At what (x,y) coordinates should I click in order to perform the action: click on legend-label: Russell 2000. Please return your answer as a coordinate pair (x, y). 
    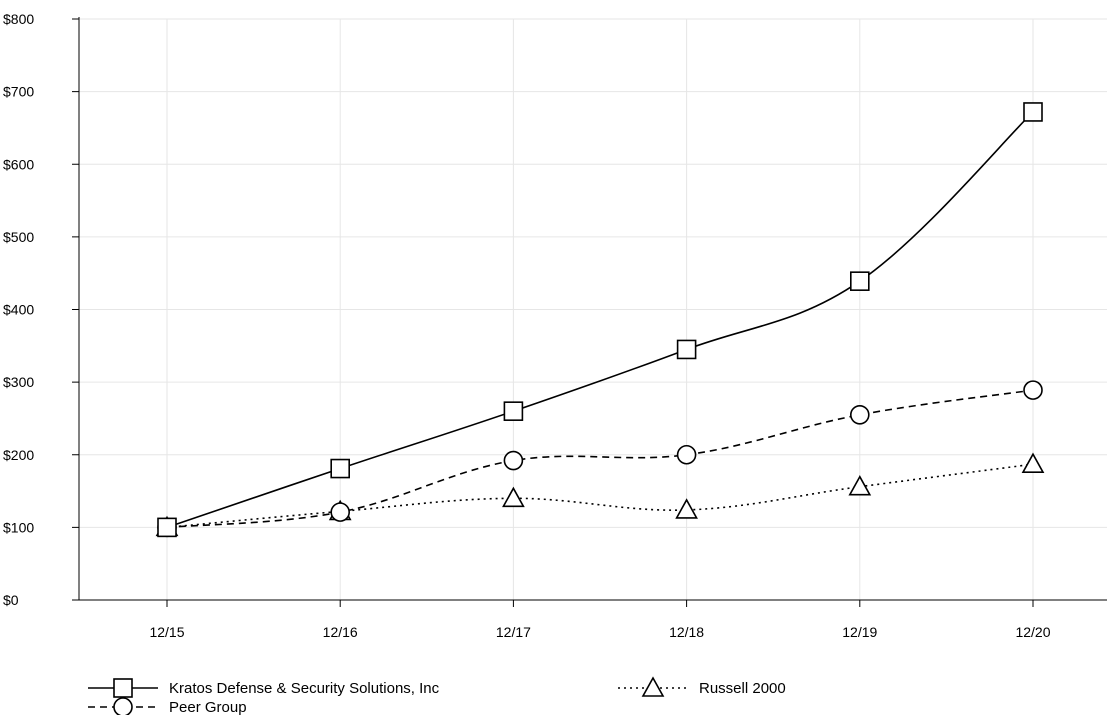
    Looking at the image, I should click on (742, 688).